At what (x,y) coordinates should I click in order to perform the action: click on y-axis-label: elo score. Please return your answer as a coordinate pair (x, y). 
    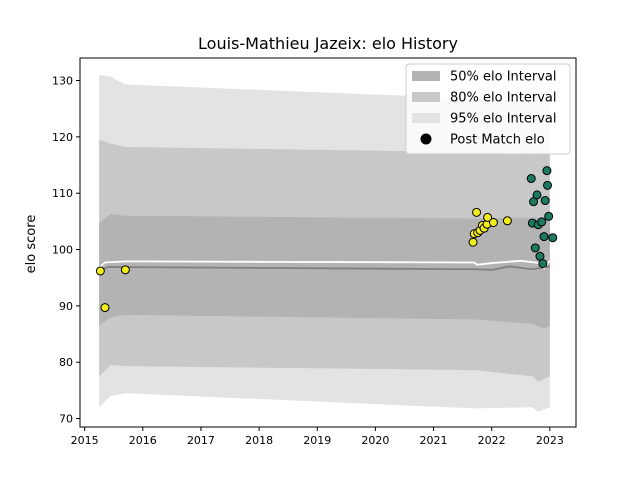
    Looking at the image, I should click on (31, 244).